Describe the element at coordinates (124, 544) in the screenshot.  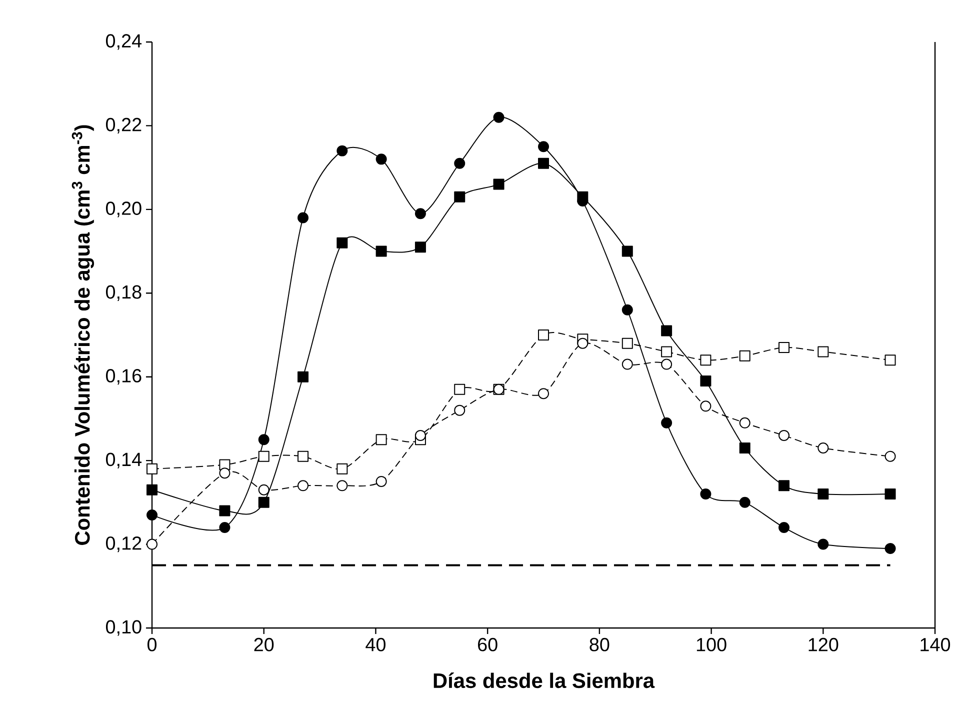
I see `y-tick-label: 0,12` at that location.